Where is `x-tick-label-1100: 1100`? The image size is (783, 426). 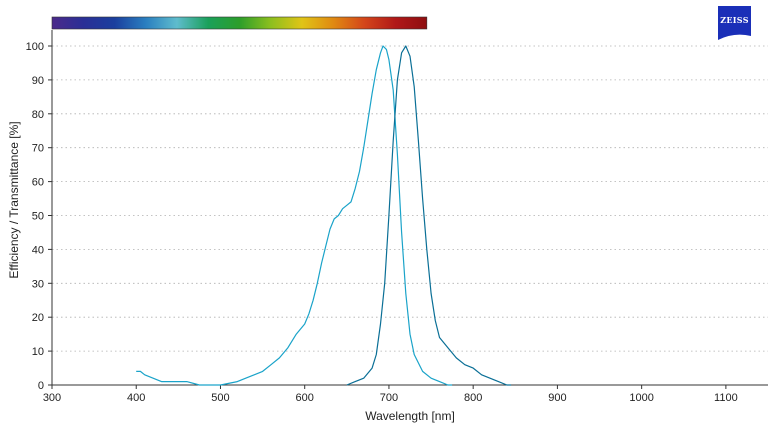 x-tick-label-1100: 1100 is located at coordinates (726, 398).